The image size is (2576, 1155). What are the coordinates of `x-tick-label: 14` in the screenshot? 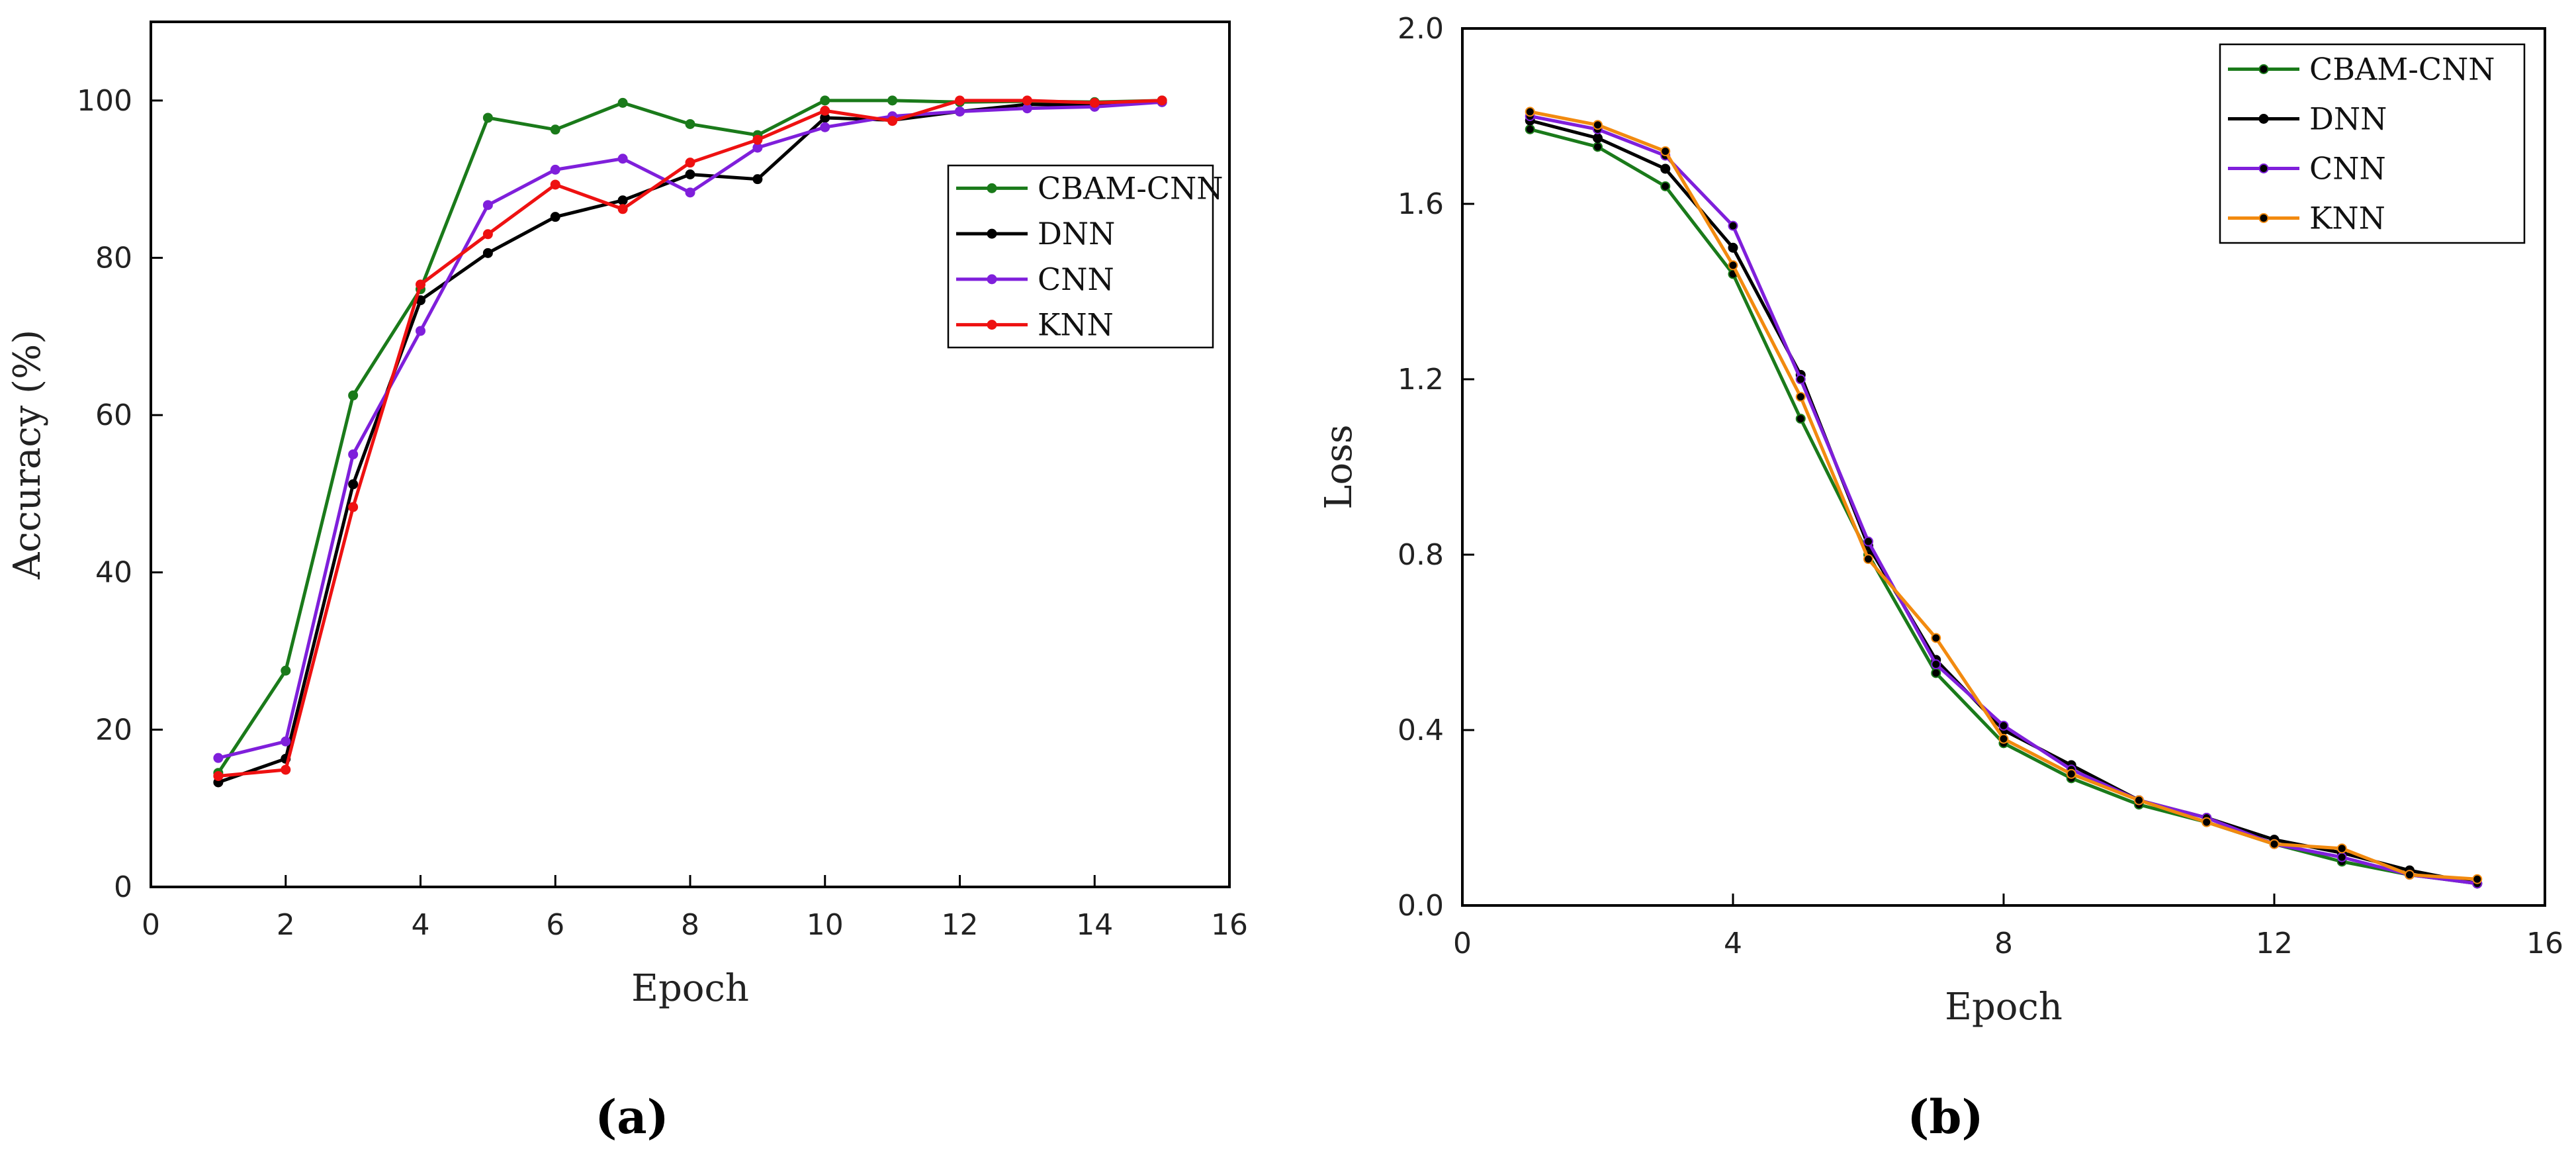 It's located at (1094, 925).